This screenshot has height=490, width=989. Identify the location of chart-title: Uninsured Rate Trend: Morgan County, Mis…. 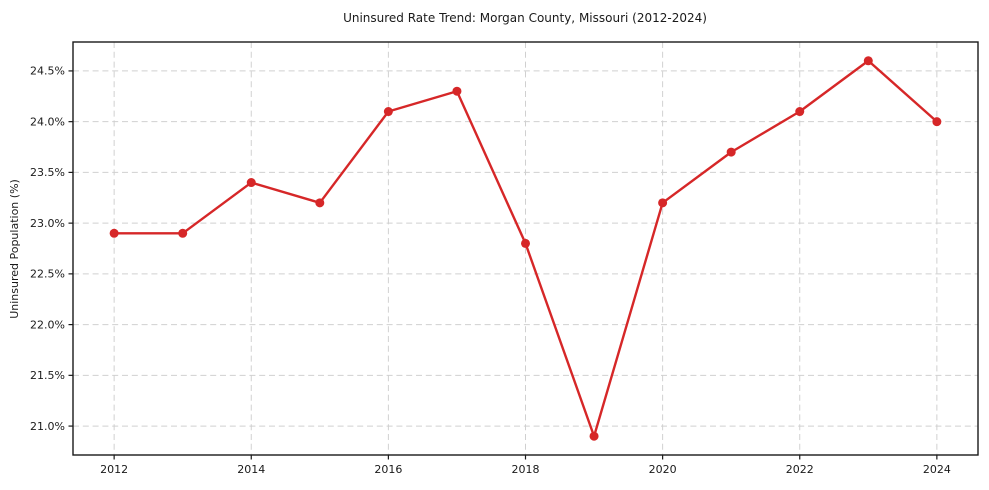
(525, 18).